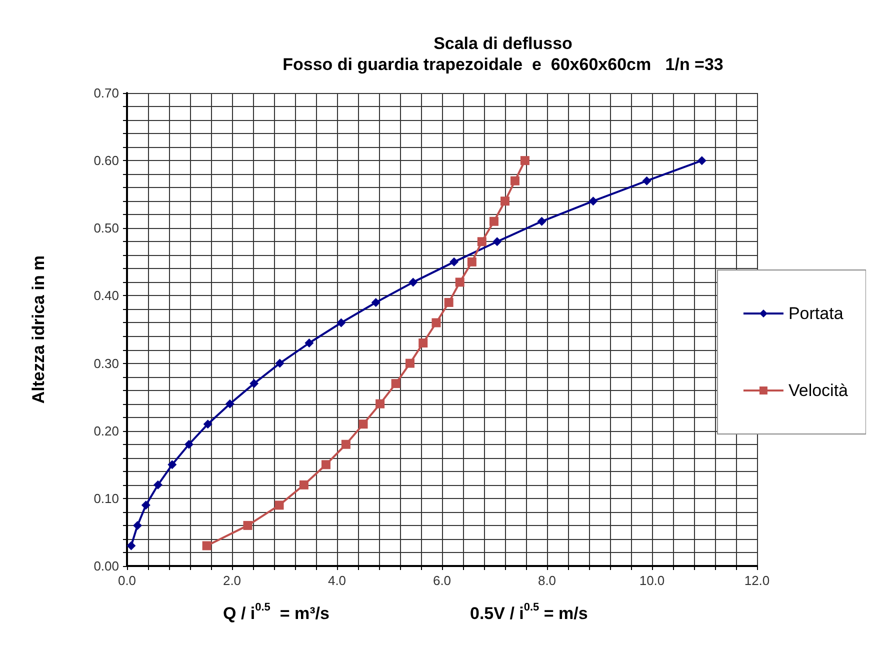 Image resolution: width=874 pixels, height=647 pixels. Describe the element at coordinates (232, 580) in the screenshot. I see `x-tick-label: 2.0` at that location.